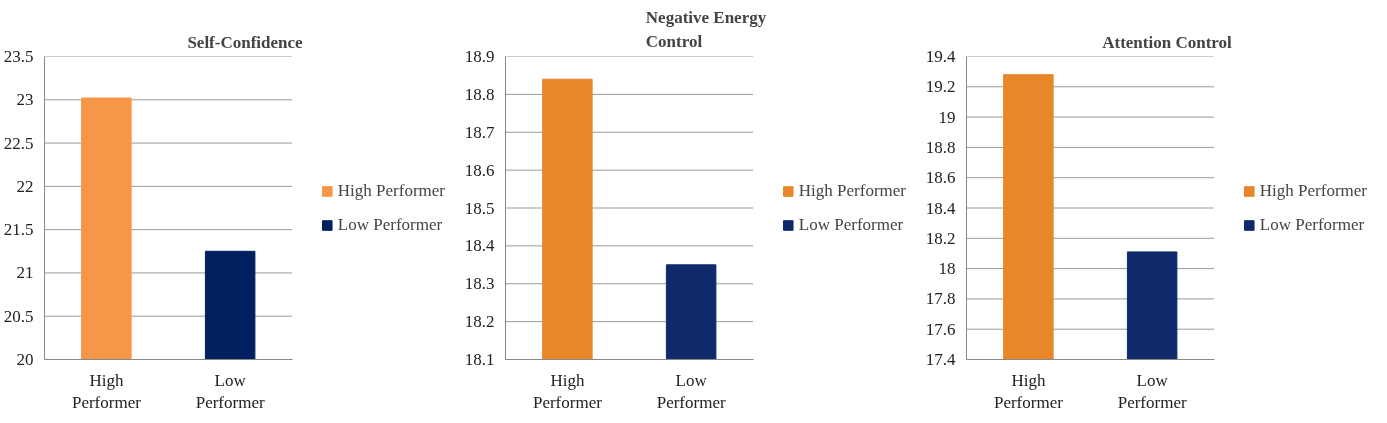 The image size is (1387, 423). What do you see at coordinates (18, 230) in the screenshot?
I see `y-tick-label: 21.5` at bounding box center [18, 230].